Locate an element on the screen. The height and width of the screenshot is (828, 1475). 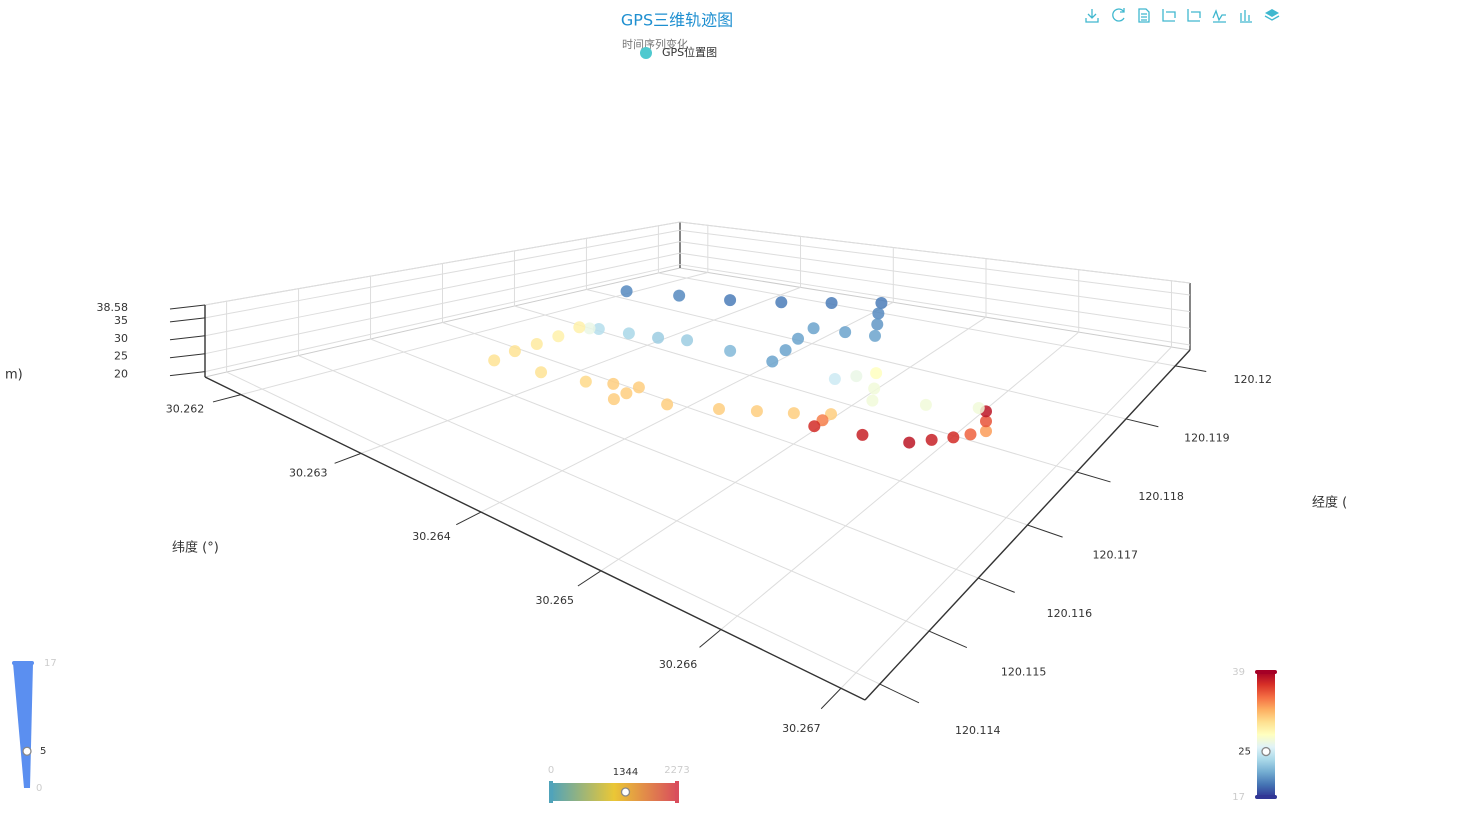
z-tick-label: 30 is located at coordinates (121, 338).